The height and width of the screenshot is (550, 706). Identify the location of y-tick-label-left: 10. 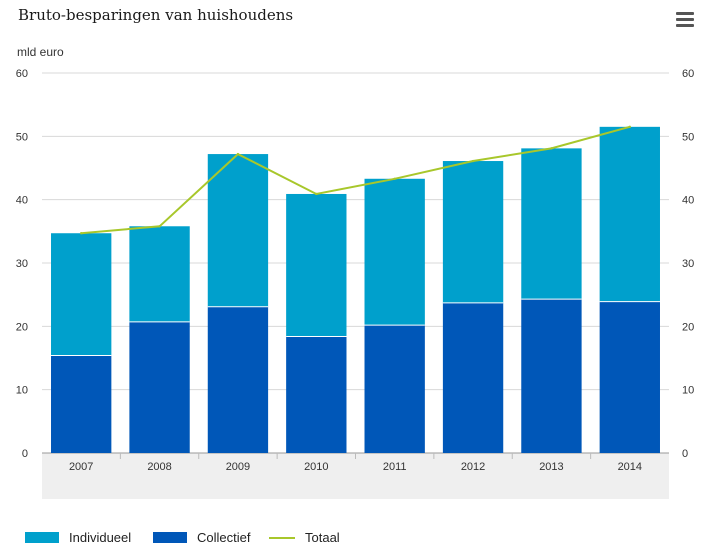
(22, 391).